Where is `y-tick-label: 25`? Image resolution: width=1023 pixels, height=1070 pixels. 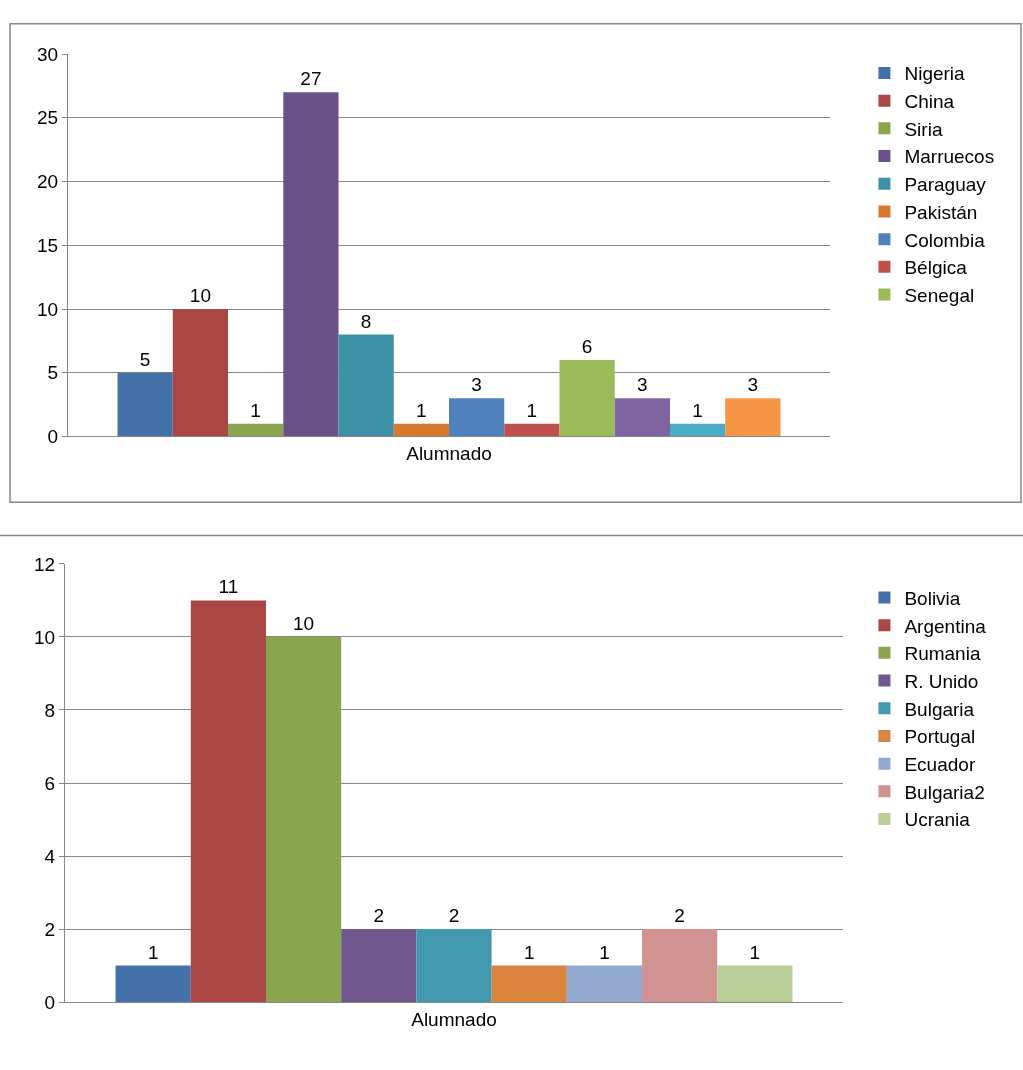
y-tick-label: 25 is located at coordinates (48, 118).